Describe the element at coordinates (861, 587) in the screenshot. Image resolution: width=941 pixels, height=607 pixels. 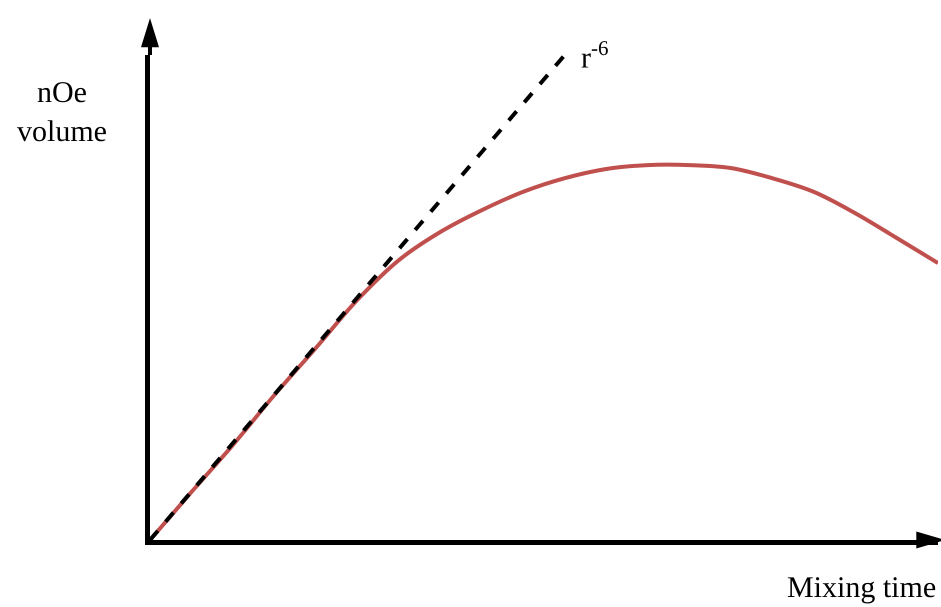
I see `x-axis-title: Mixing time` at that location.